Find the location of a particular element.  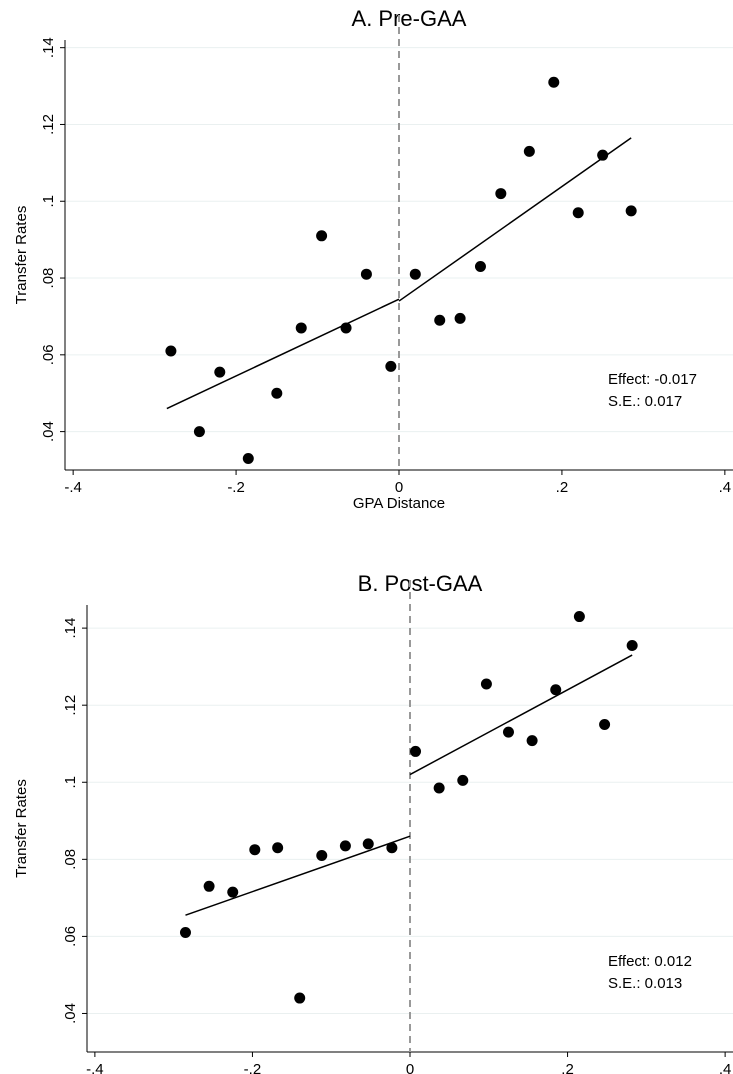

chart-title: A. Pre-GAA is located at coordinates (409, 18).